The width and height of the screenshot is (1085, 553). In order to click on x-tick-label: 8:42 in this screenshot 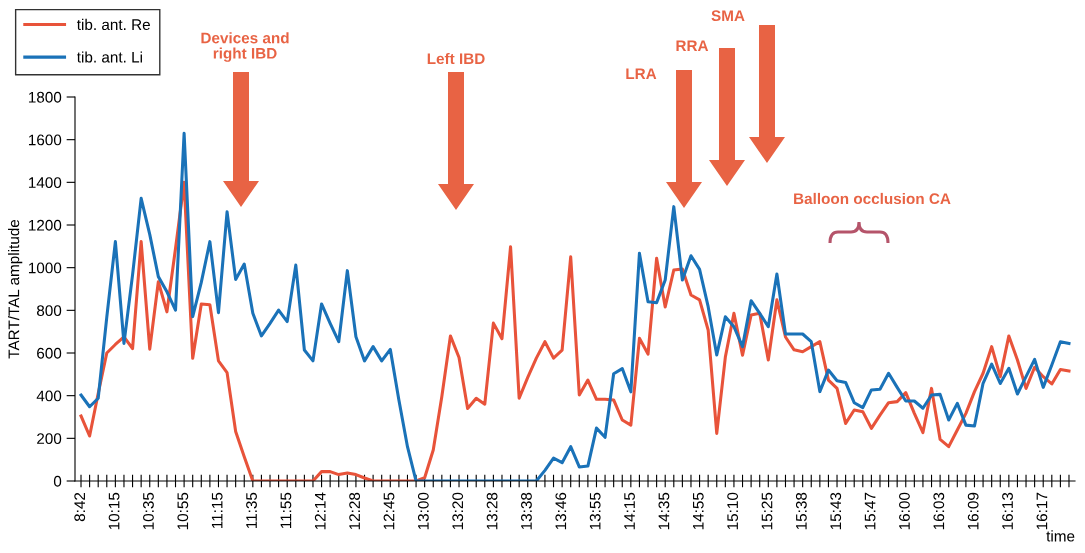, I will do `click(80, 507)`.